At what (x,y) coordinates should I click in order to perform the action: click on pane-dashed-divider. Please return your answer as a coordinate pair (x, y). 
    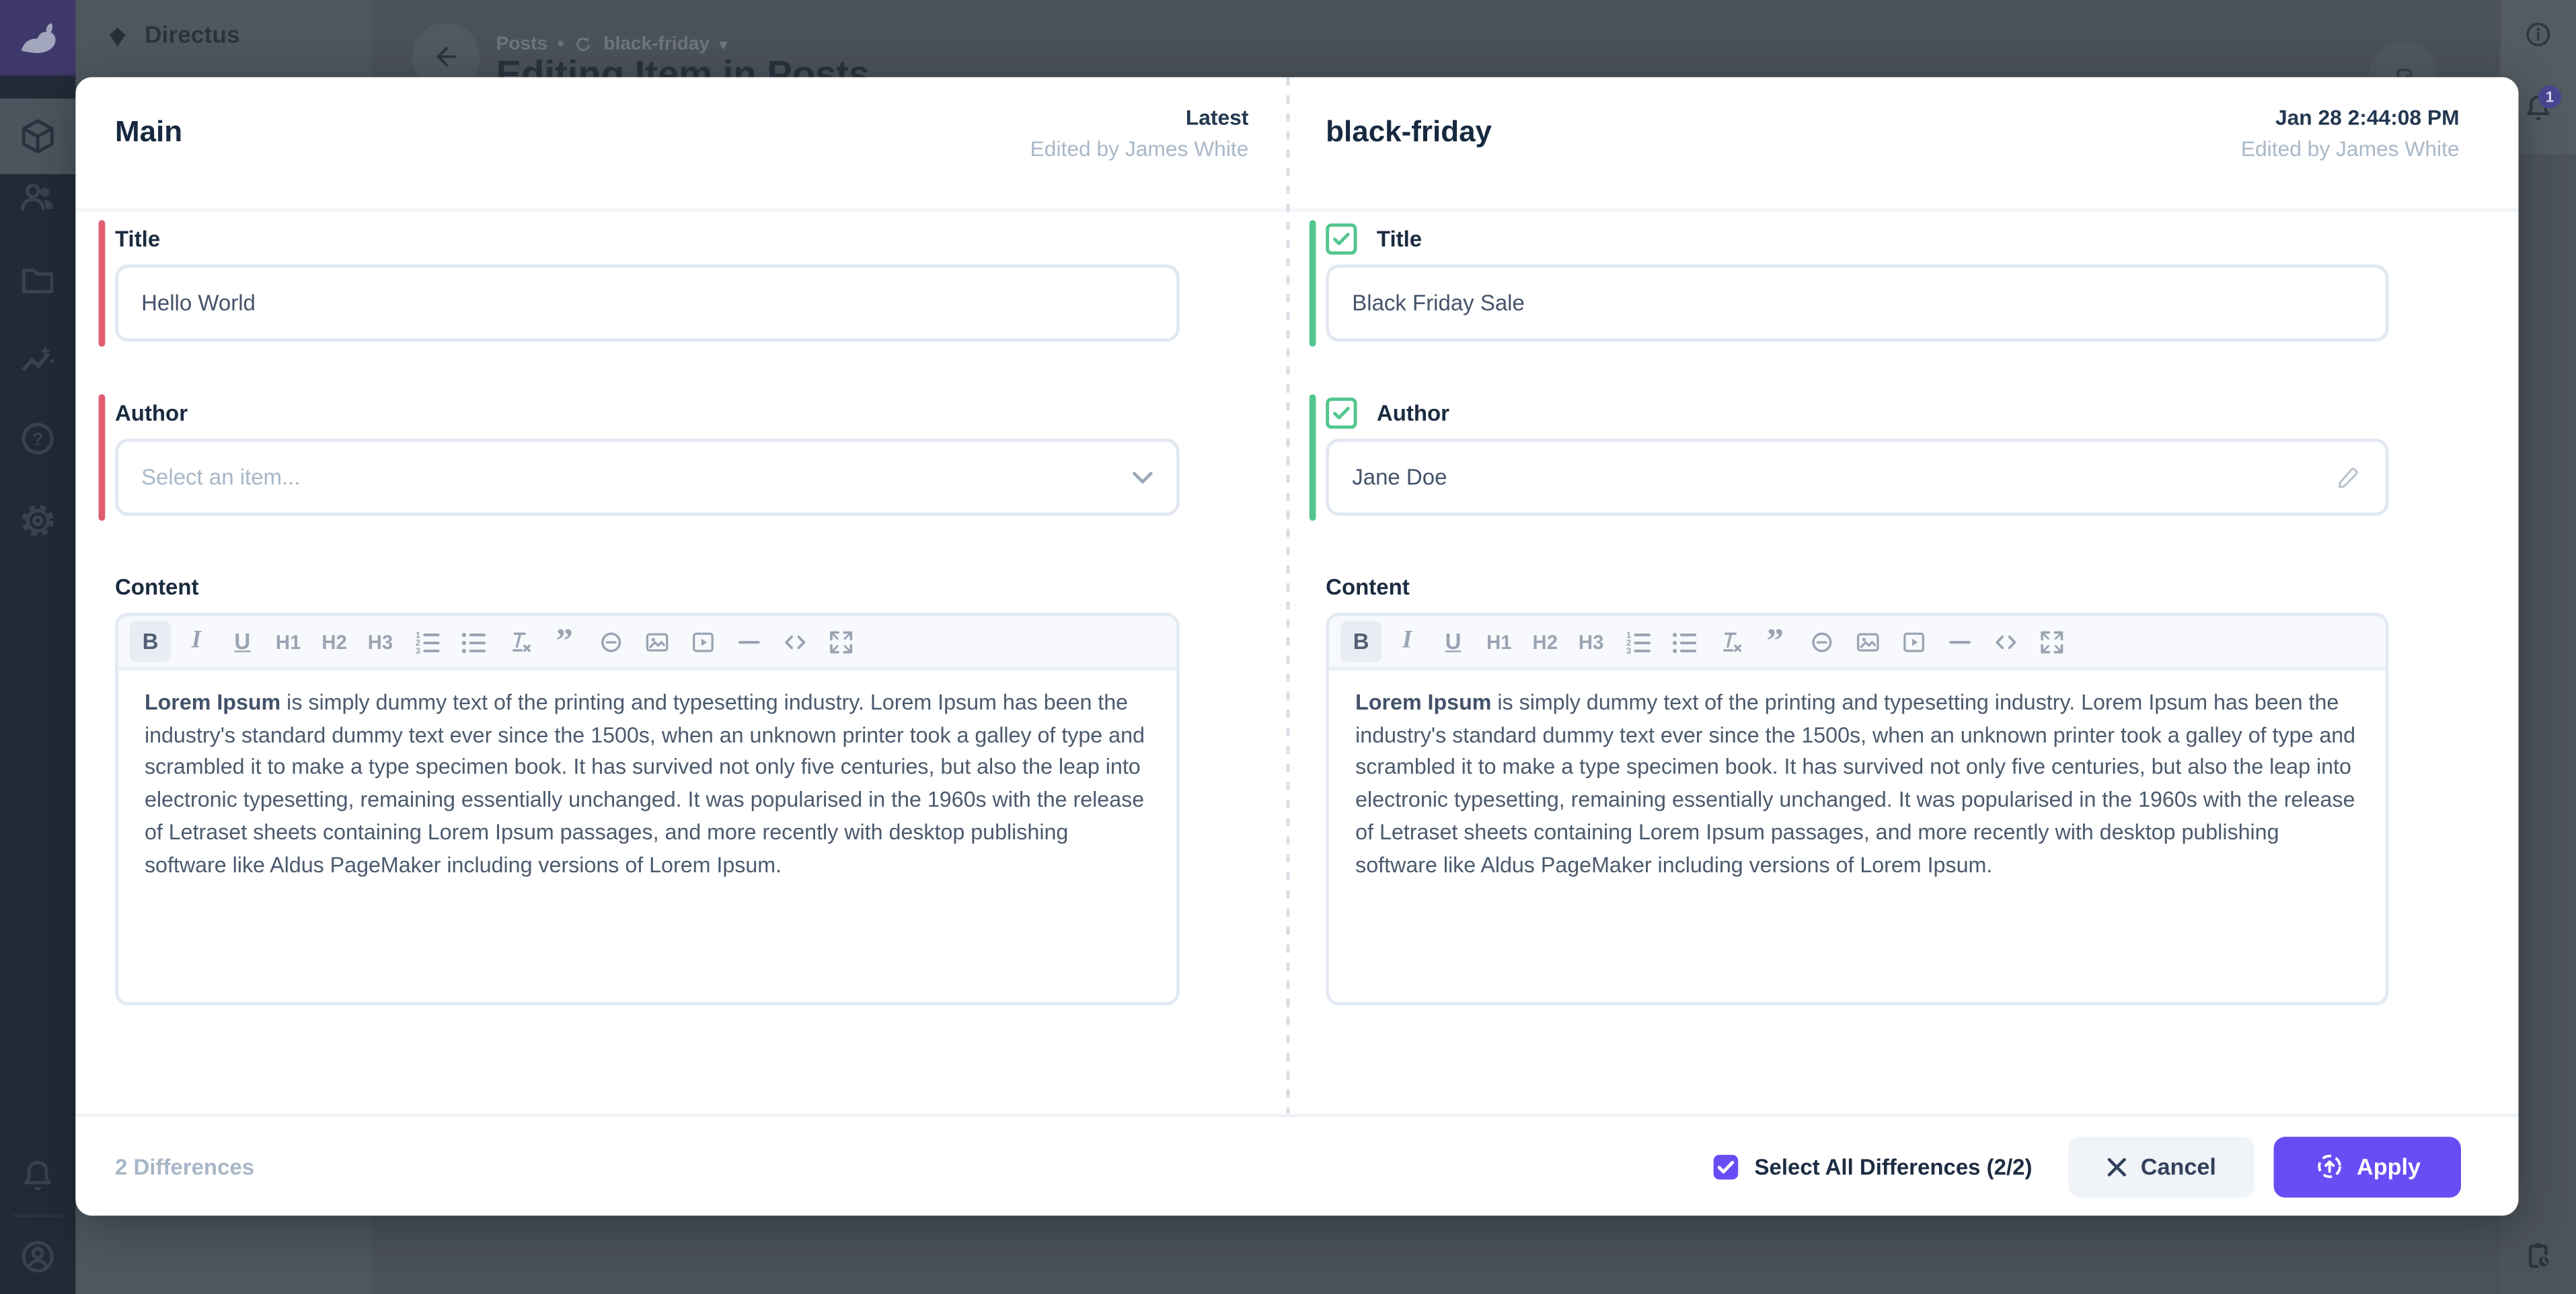
    Looking at the image, I should click on (1288, 595).